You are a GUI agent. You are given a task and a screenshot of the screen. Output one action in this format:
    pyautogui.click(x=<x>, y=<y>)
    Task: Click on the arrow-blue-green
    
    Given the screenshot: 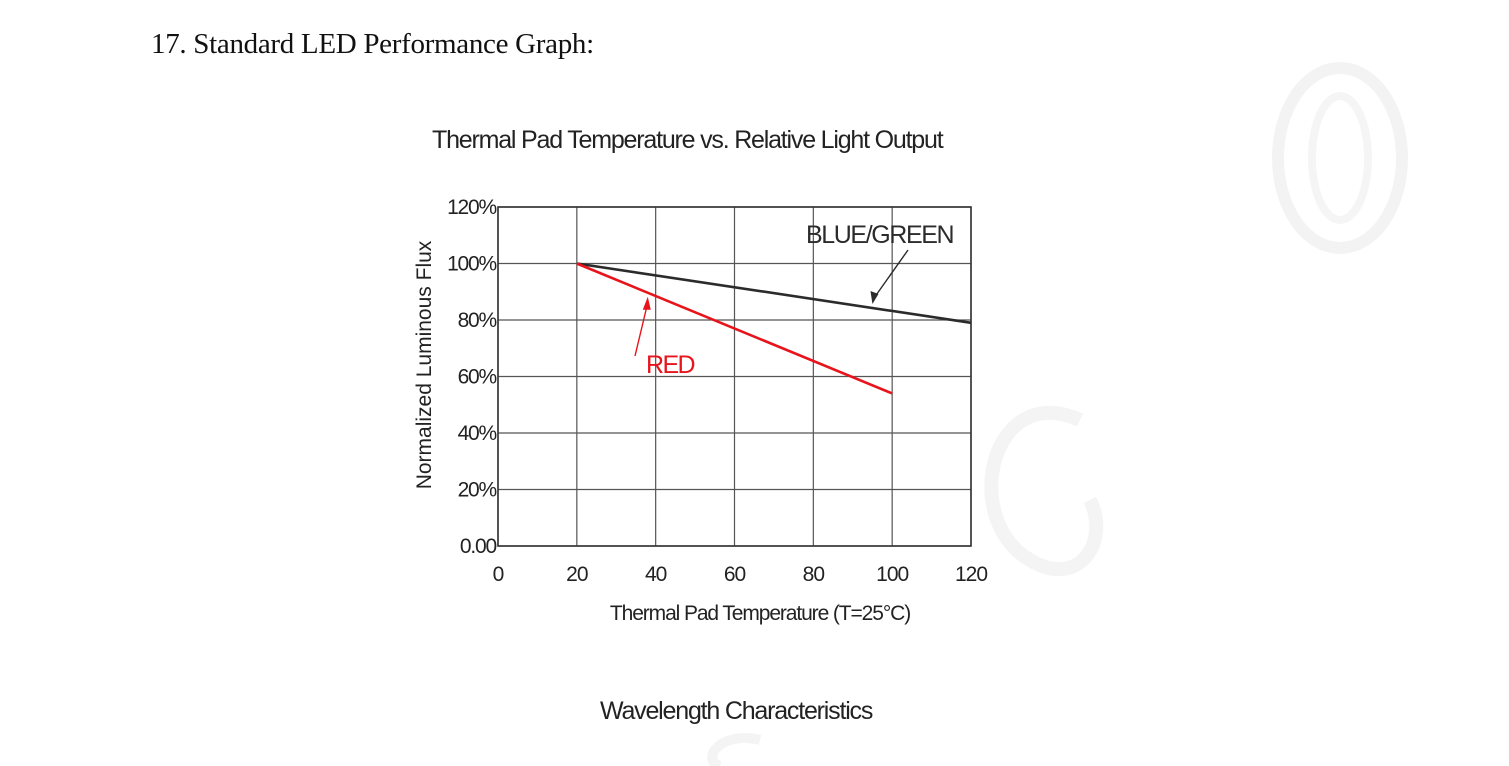 What is the action you would take?
    pyautogui.click(x=891, y=273)
    